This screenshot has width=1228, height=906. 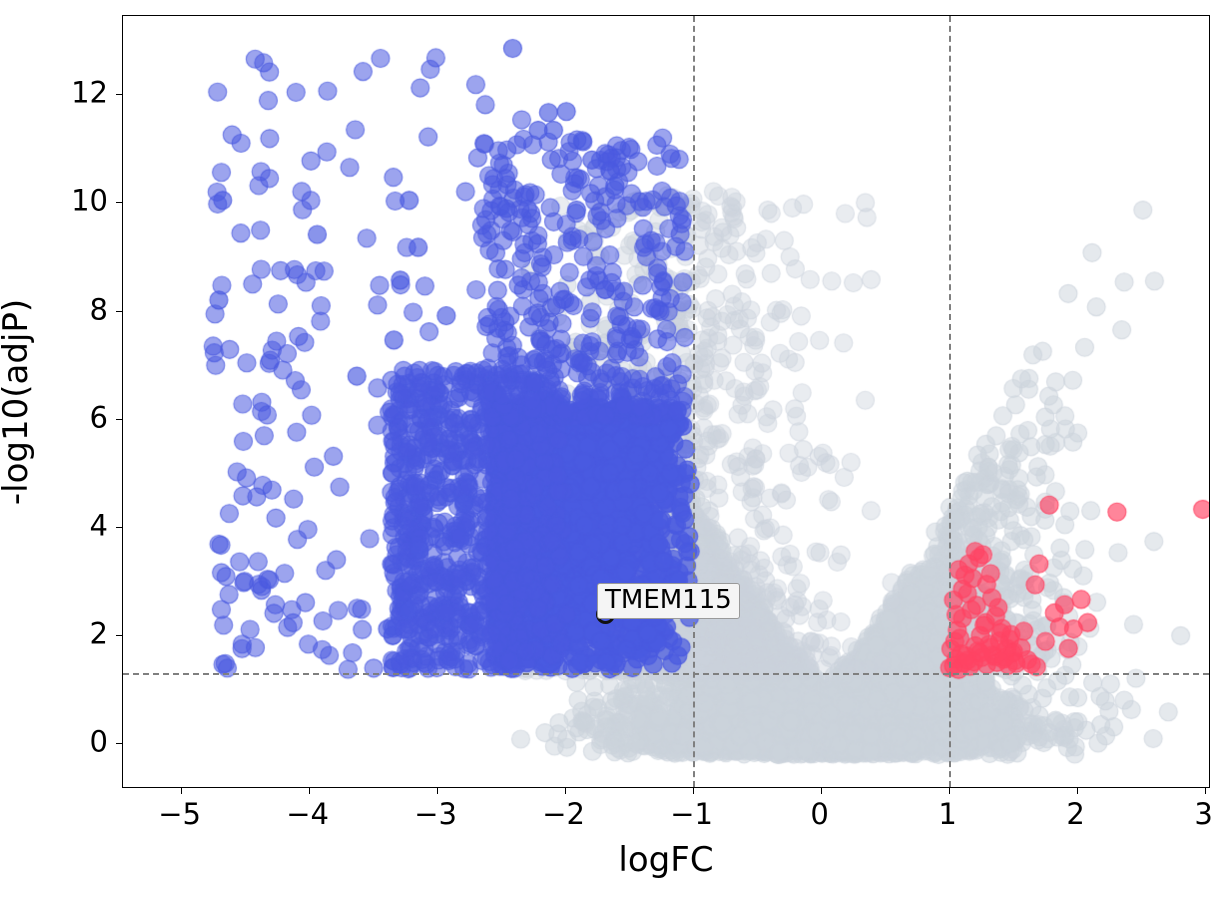 I want to click on x-tick-label: −2, so click(x=563, y=814).